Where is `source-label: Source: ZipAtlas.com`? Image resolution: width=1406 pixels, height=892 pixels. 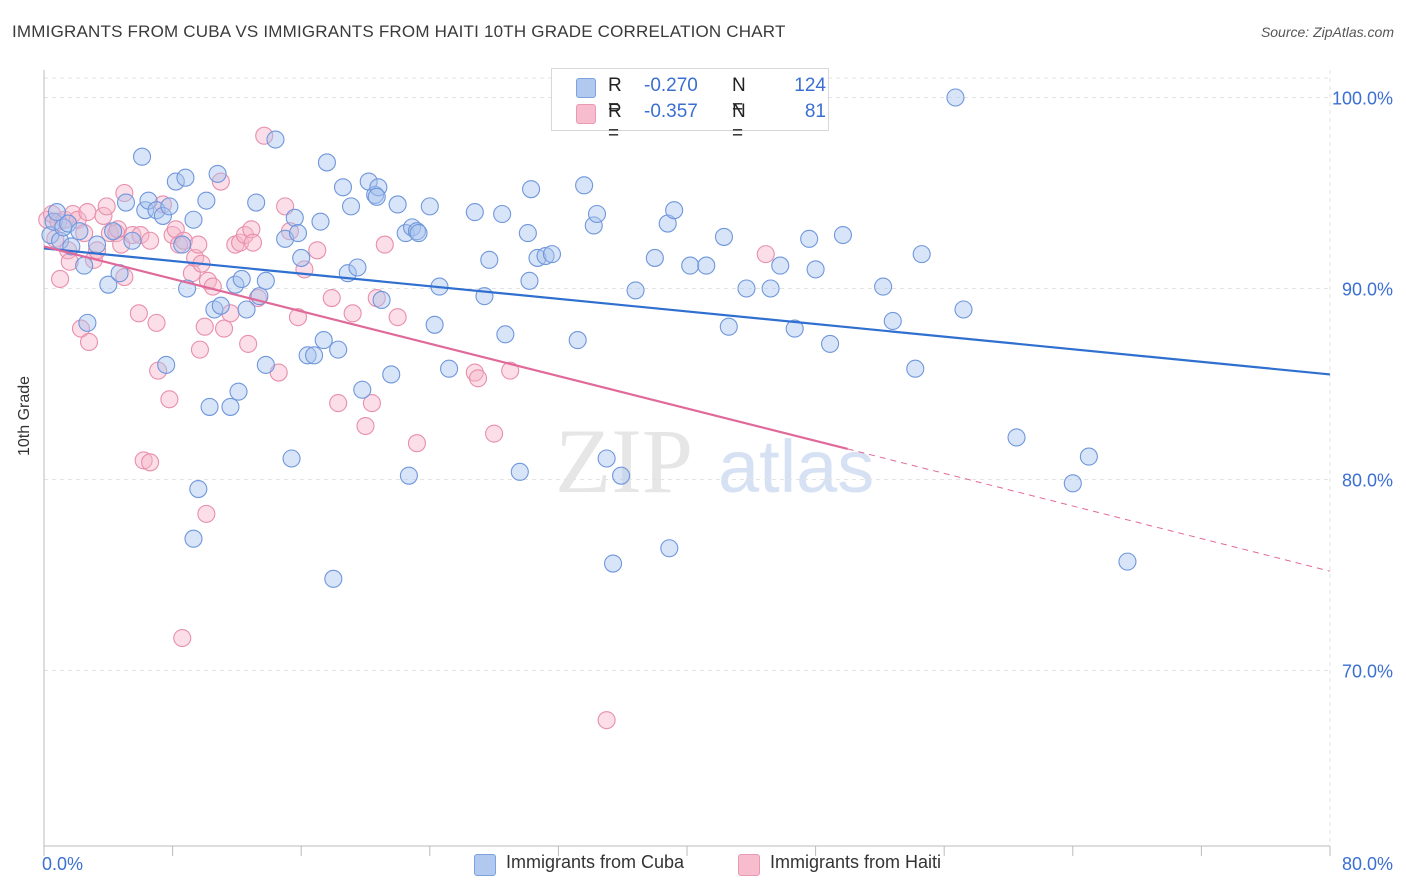
source-label: Source: ZipAtlas.com is located at coordinates (1327, 32).